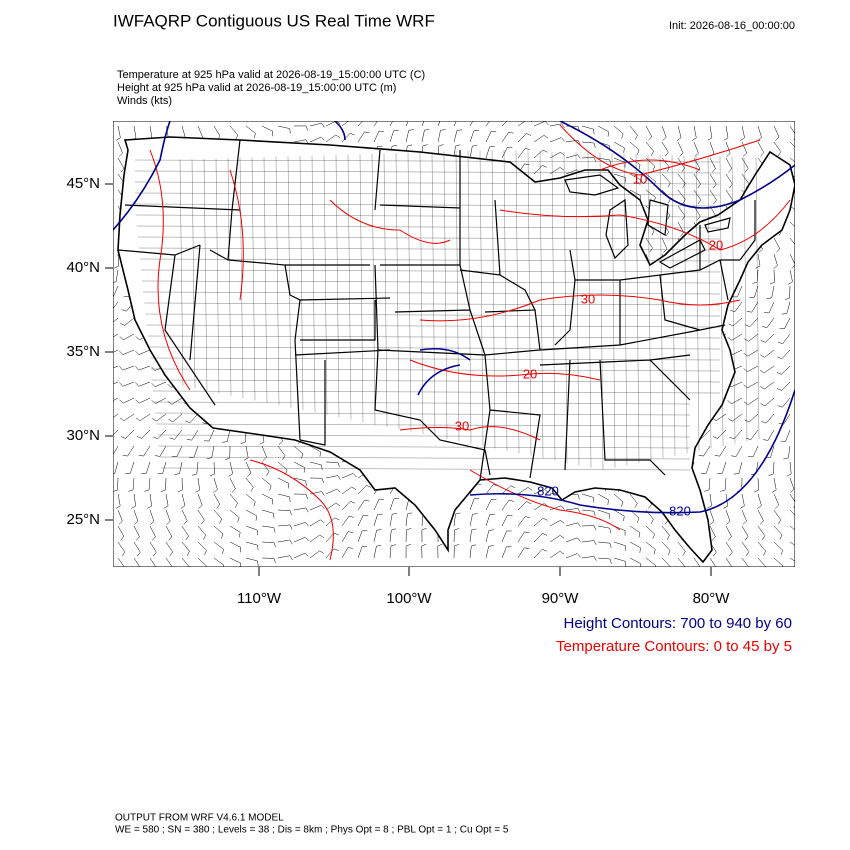  What do you see at coordinates (199, 818) in the screenshot?
I see `footer-line: OUTPUT FROM WRF V4.6.1 MODEL` at bounding box center [199, 818].